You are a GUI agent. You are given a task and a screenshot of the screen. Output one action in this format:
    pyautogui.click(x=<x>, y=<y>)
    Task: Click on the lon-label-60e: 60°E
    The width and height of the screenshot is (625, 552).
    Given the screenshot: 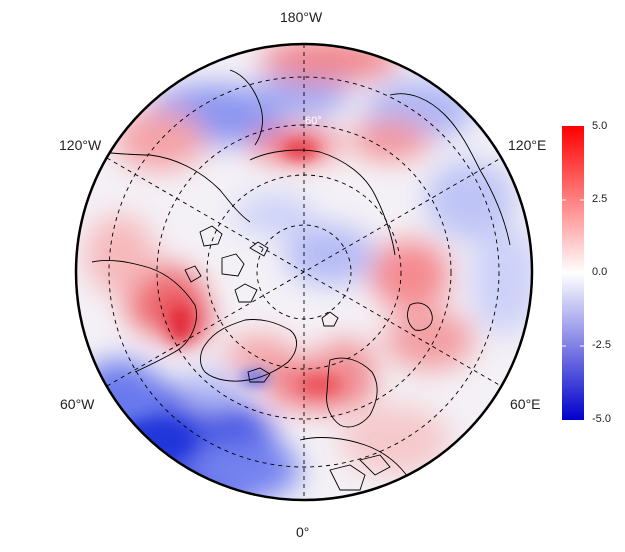 What is the action you would take?
    pyautogui.click(x=525, y=404)
    